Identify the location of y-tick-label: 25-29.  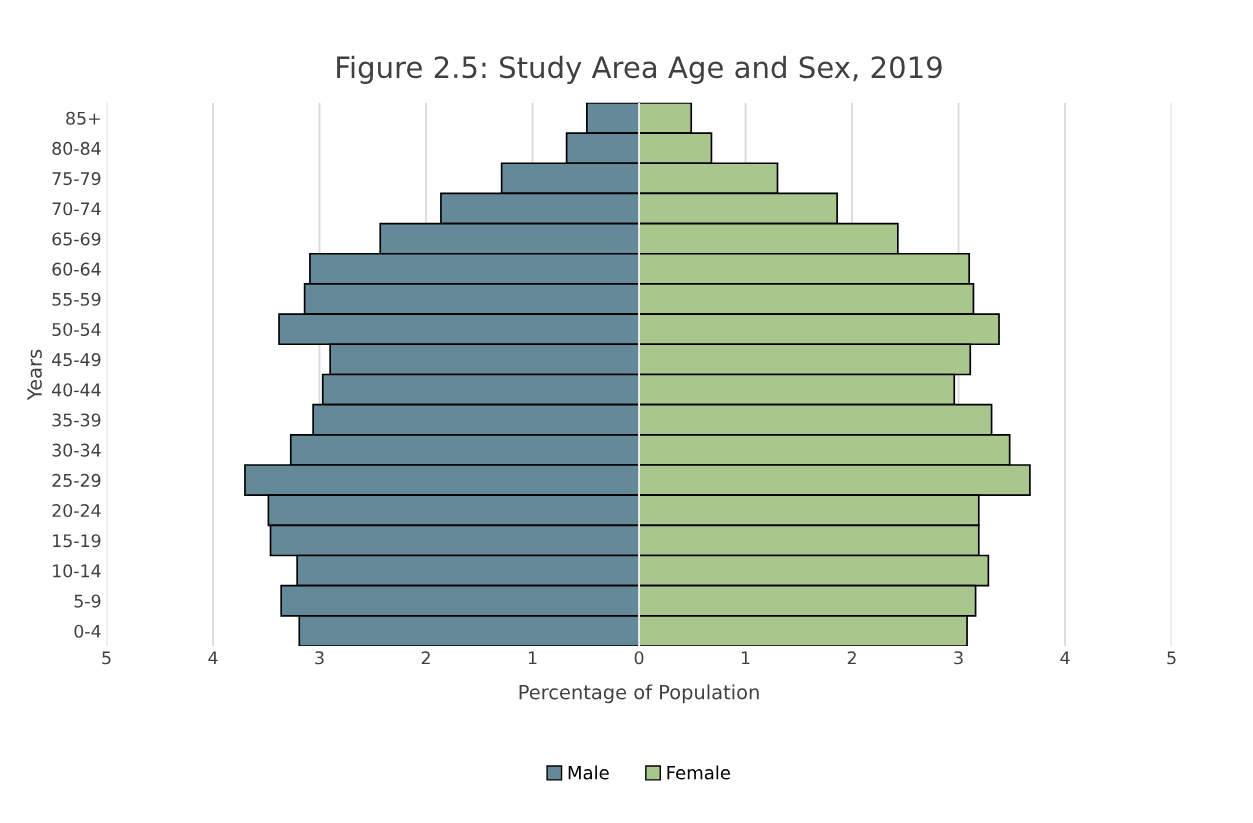
(76, 480).